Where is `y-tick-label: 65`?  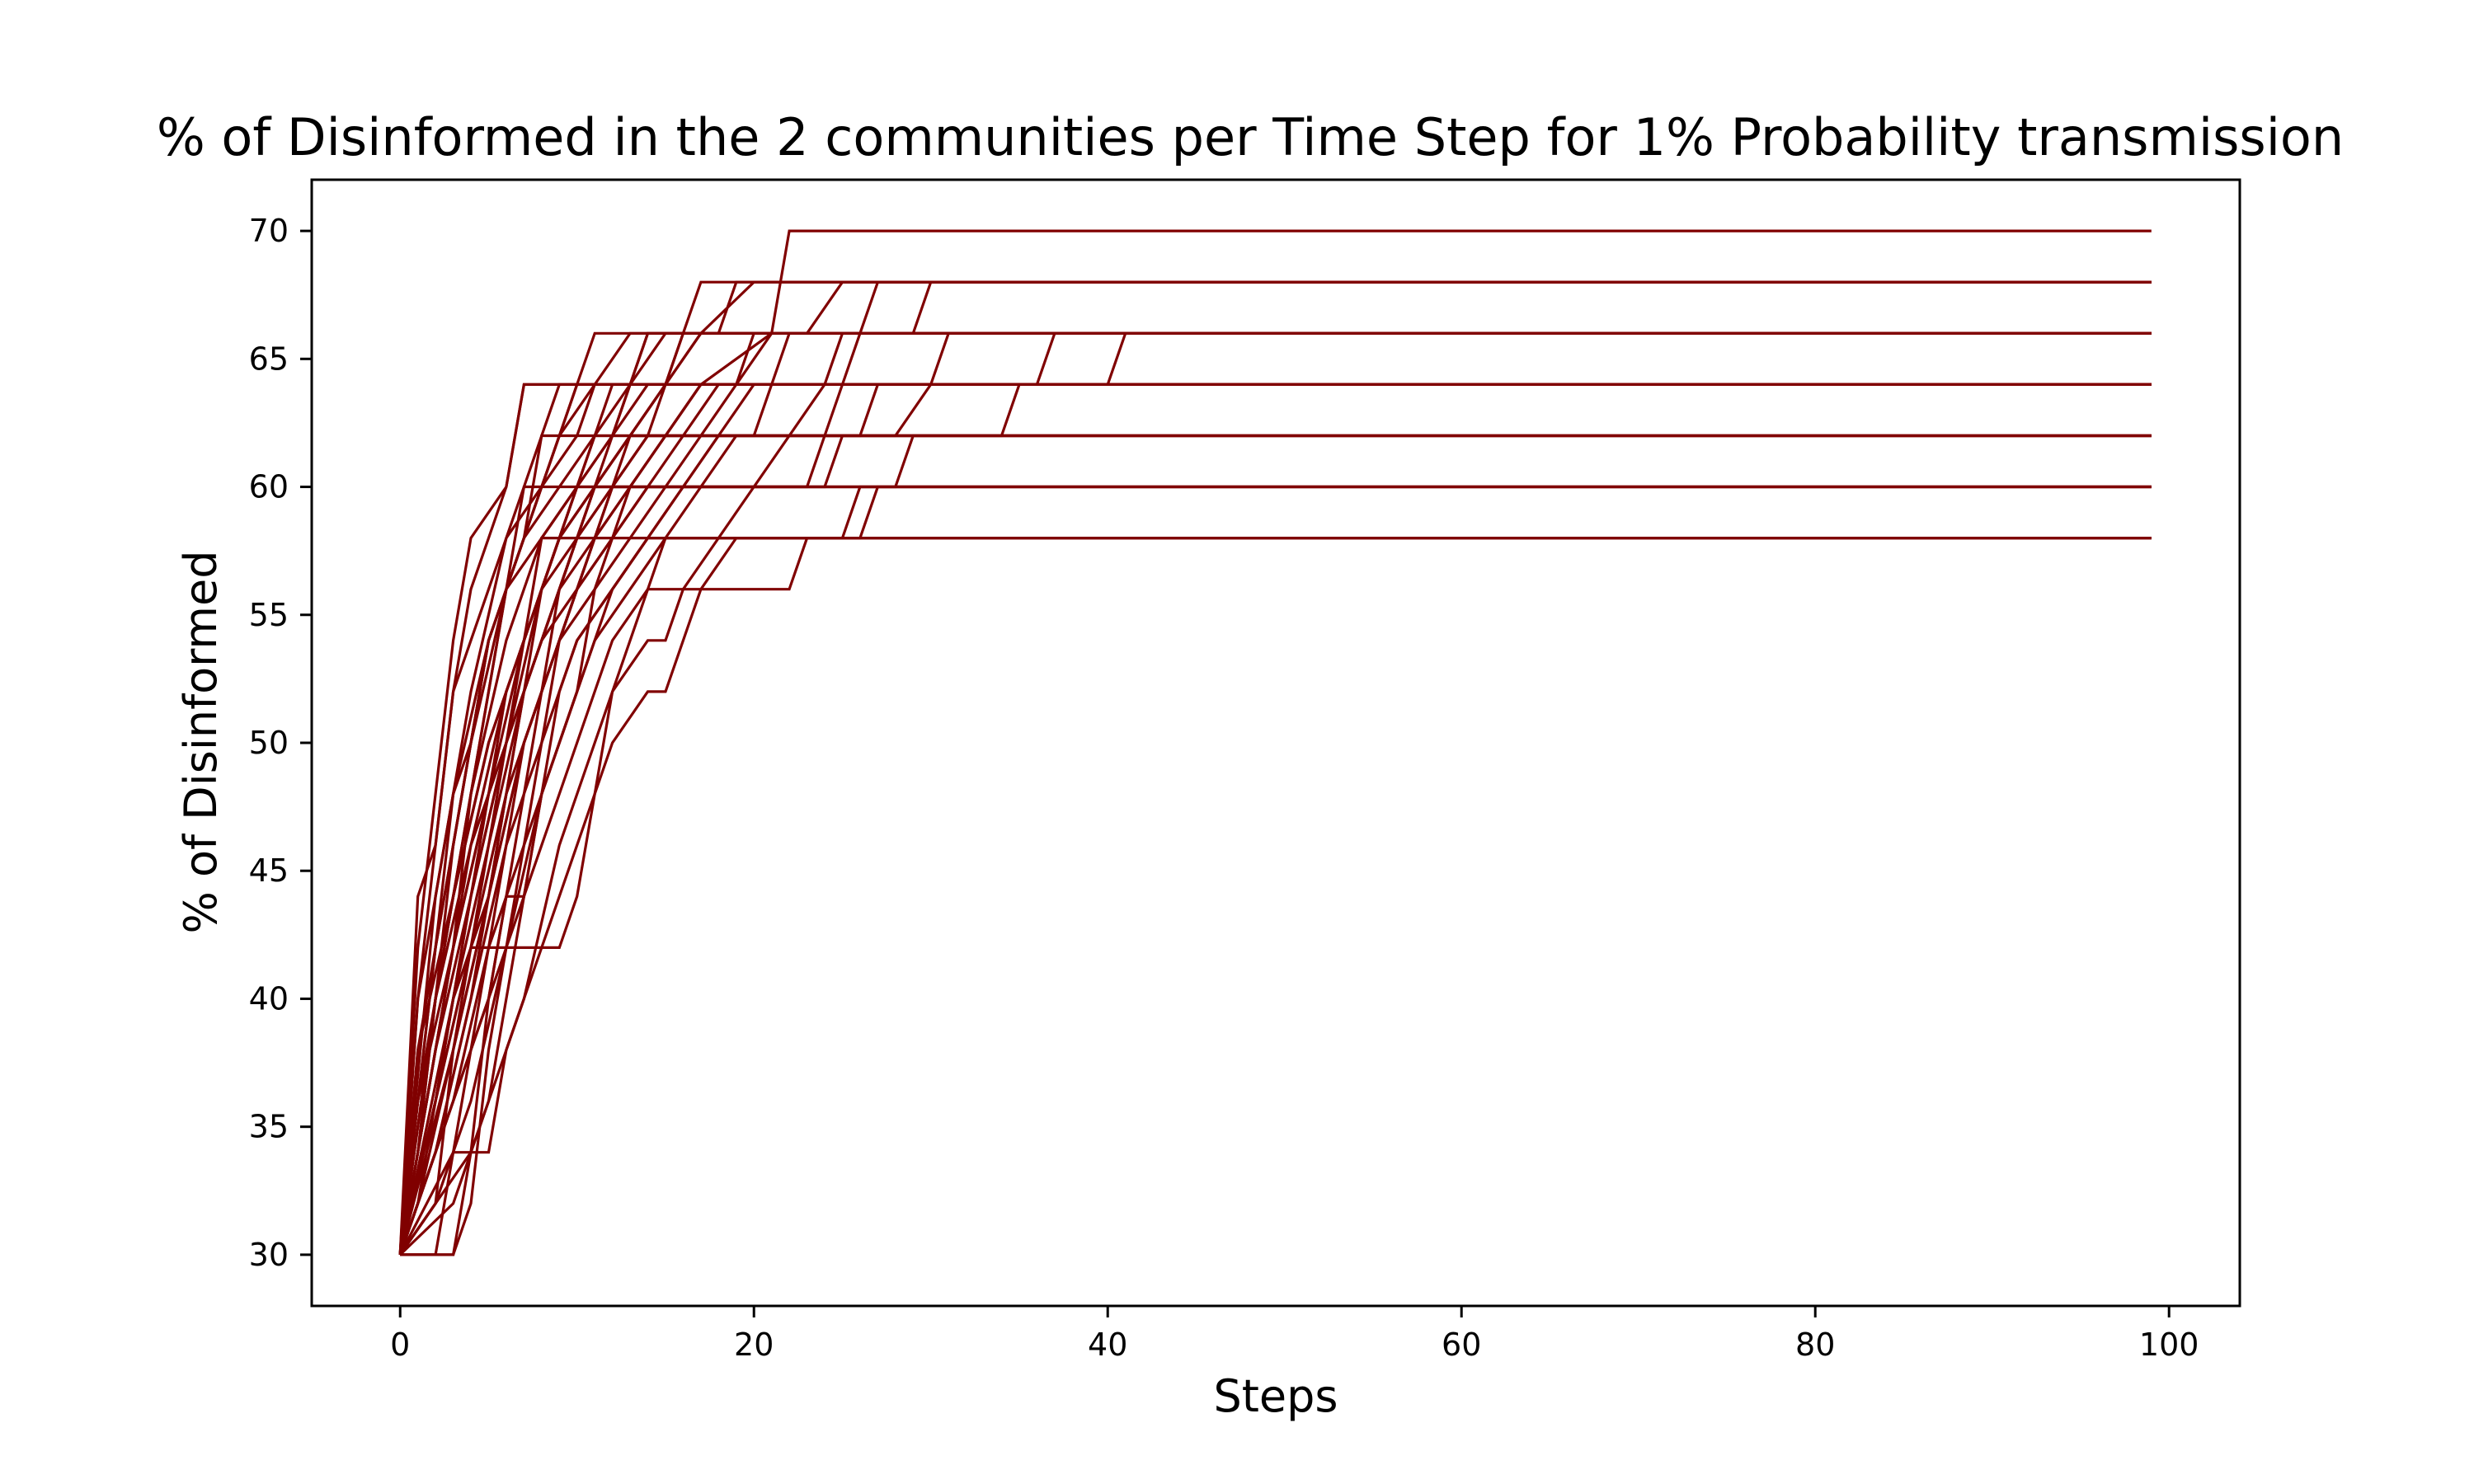
y-tick-label: 65 is located at coordinates (269, 358).